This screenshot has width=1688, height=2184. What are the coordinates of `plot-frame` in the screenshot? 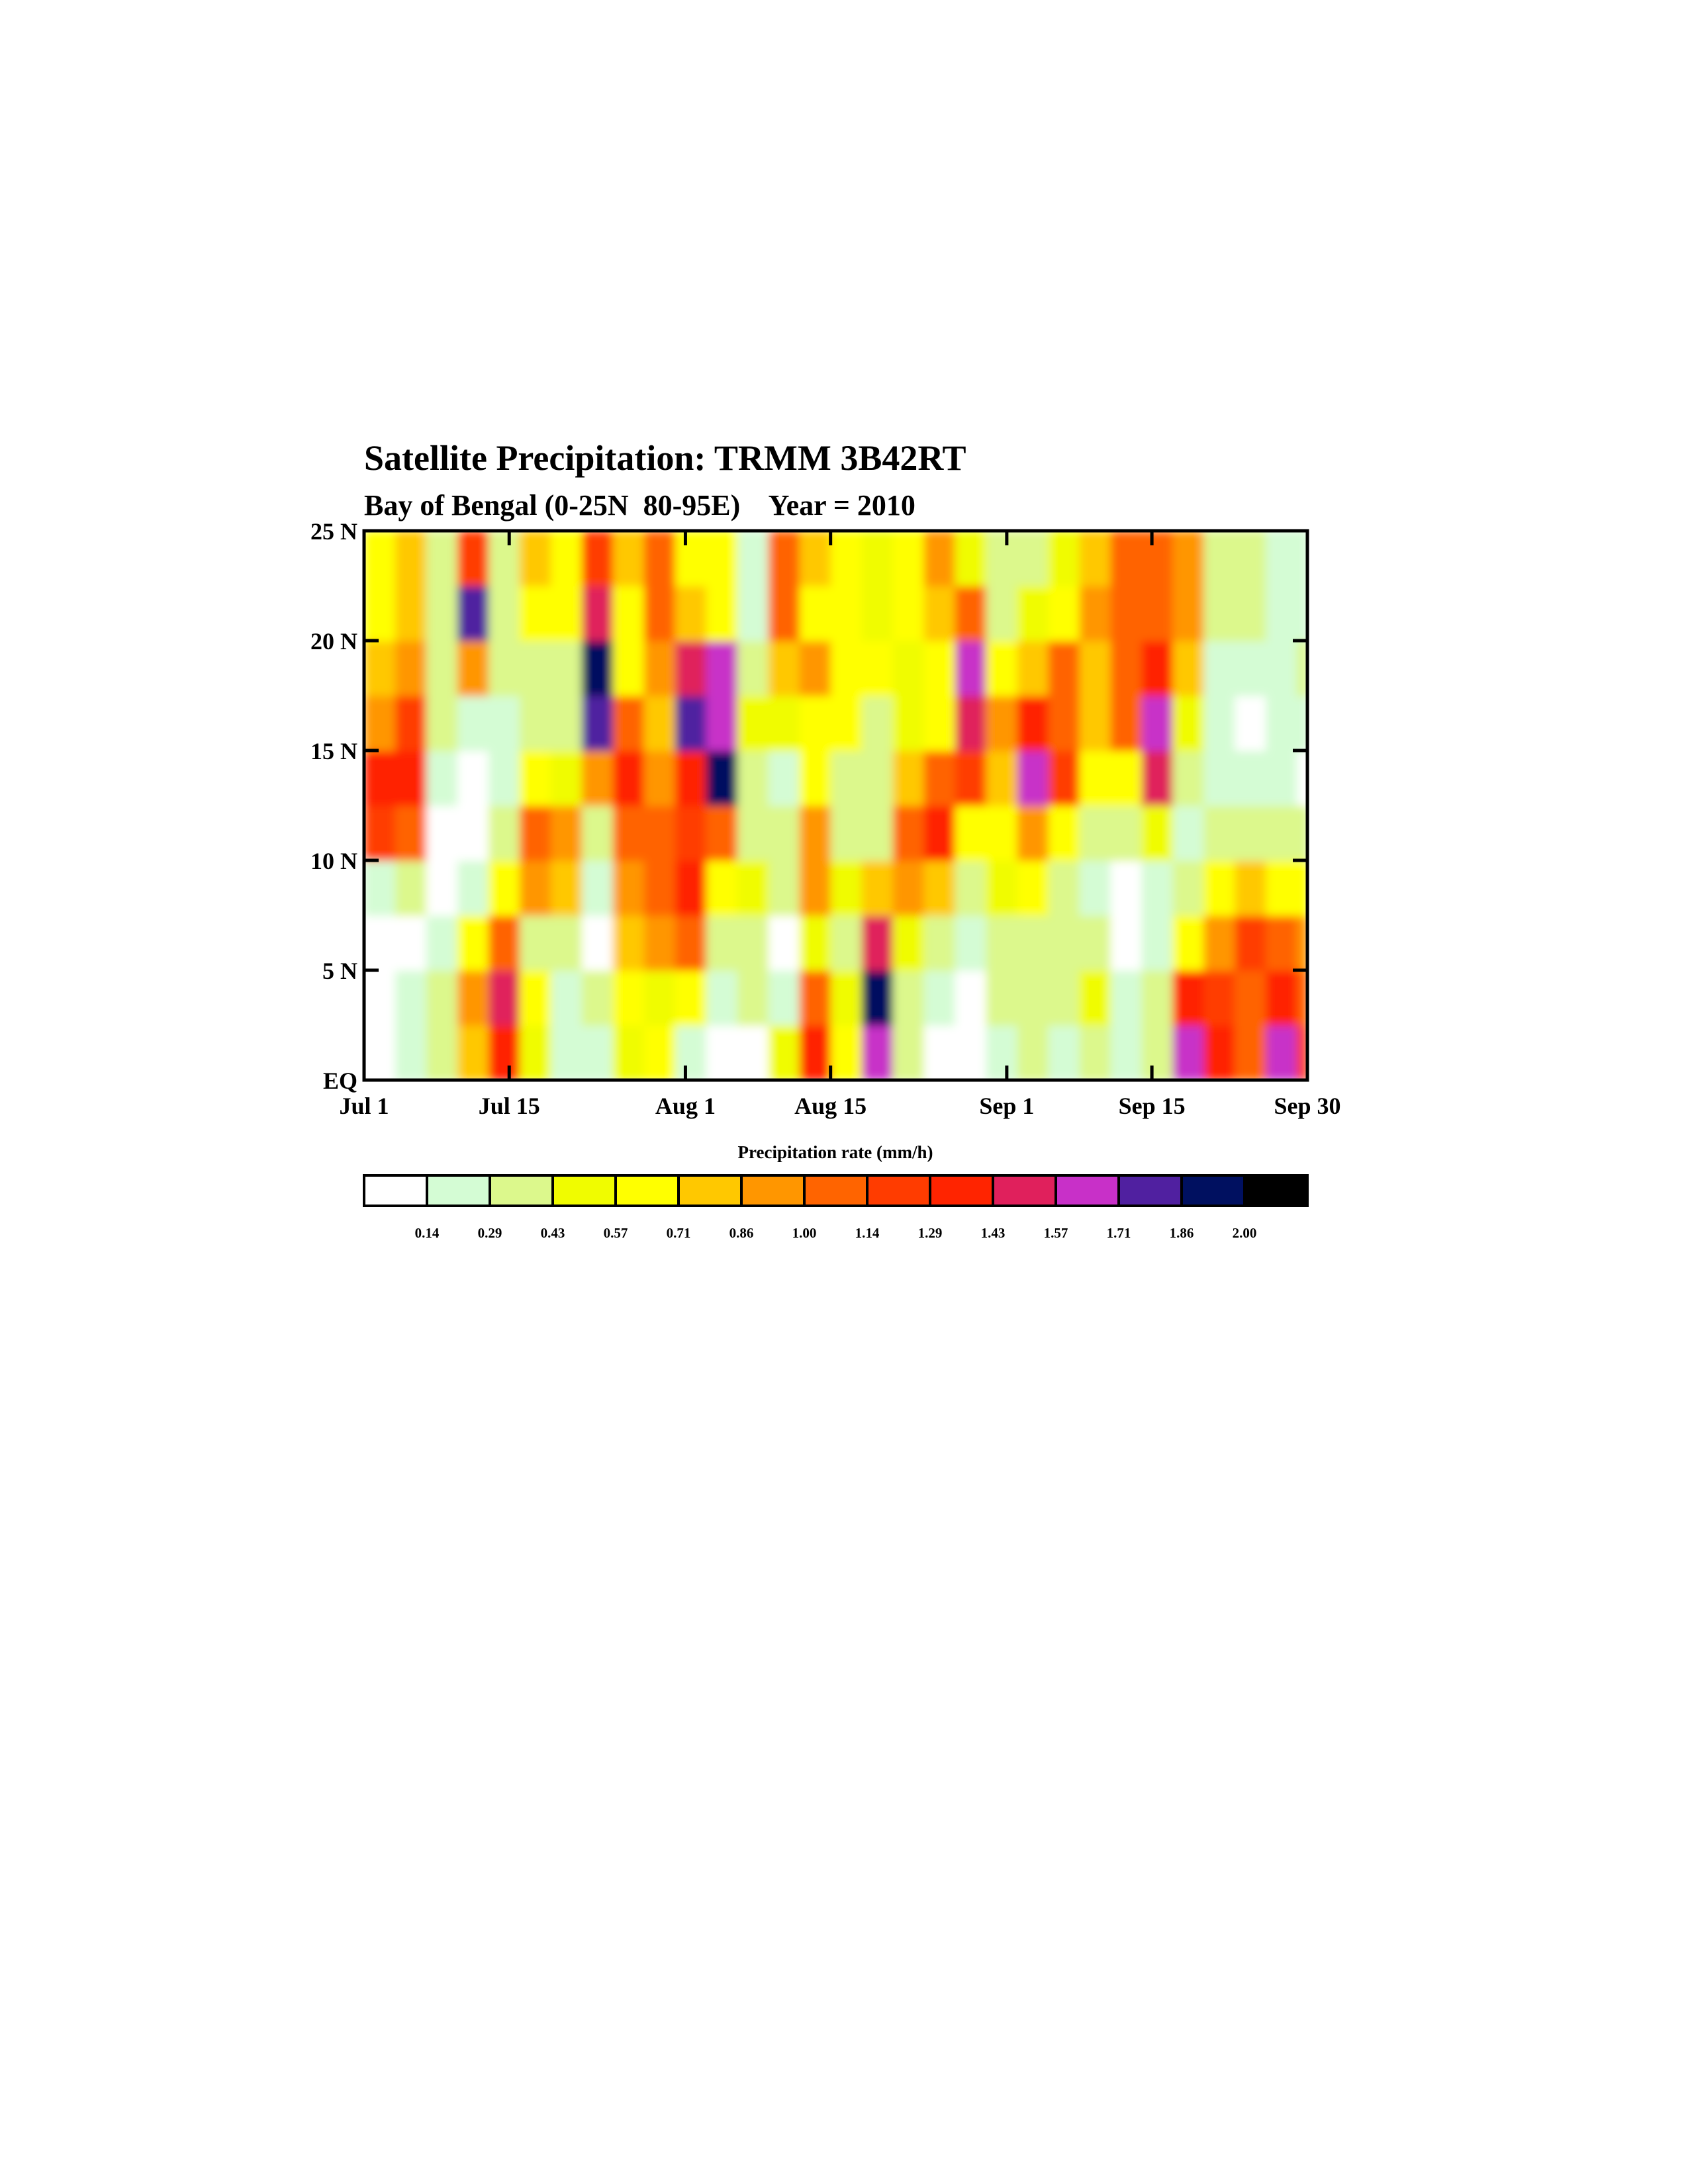 It's located at (835, 805).